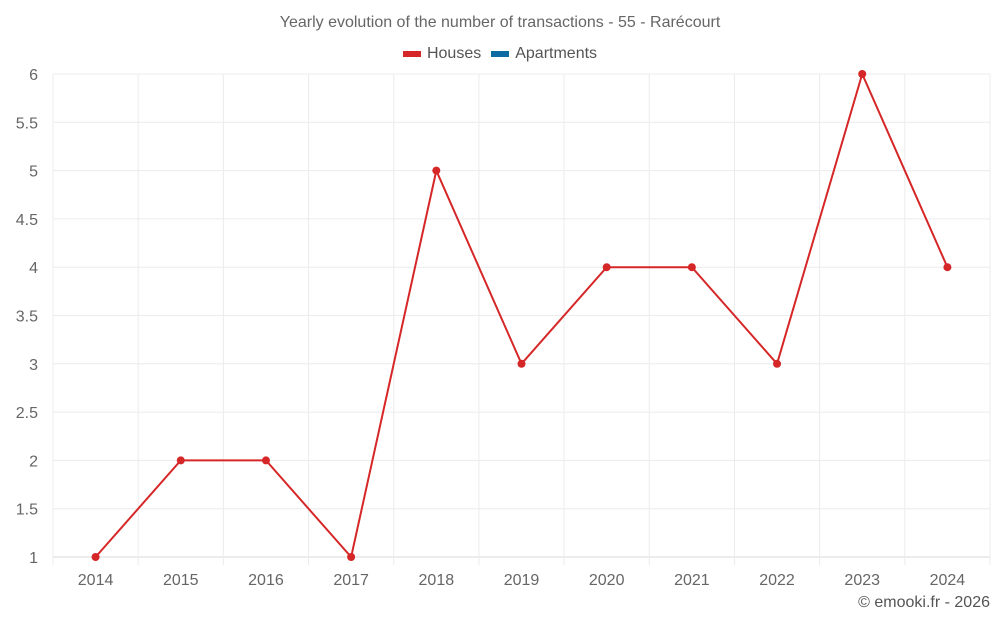 This screenshot has width=1000, height=625. I want to click on legend-label-houses: Houses, so click(454, 53).